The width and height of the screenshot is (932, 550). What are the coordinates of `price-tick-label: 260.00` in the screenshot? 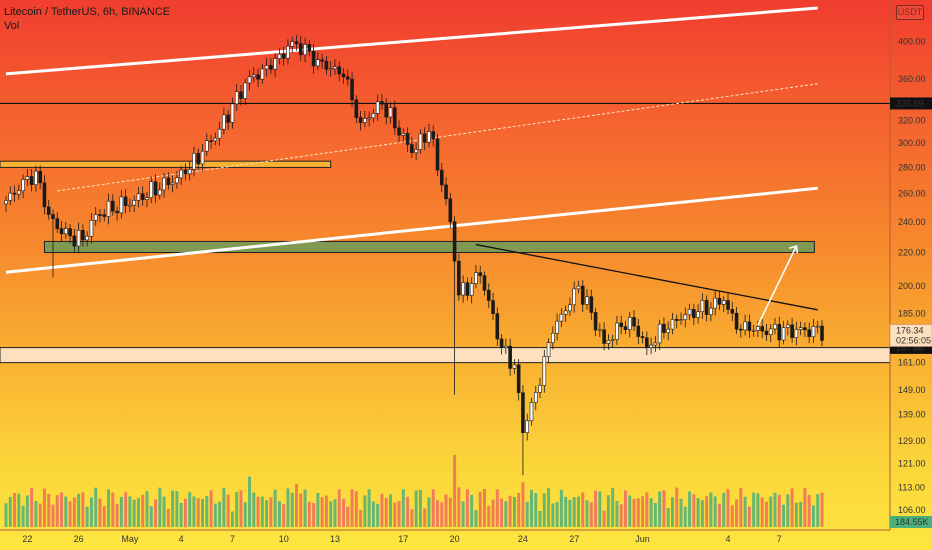 It's located at (912, 194).